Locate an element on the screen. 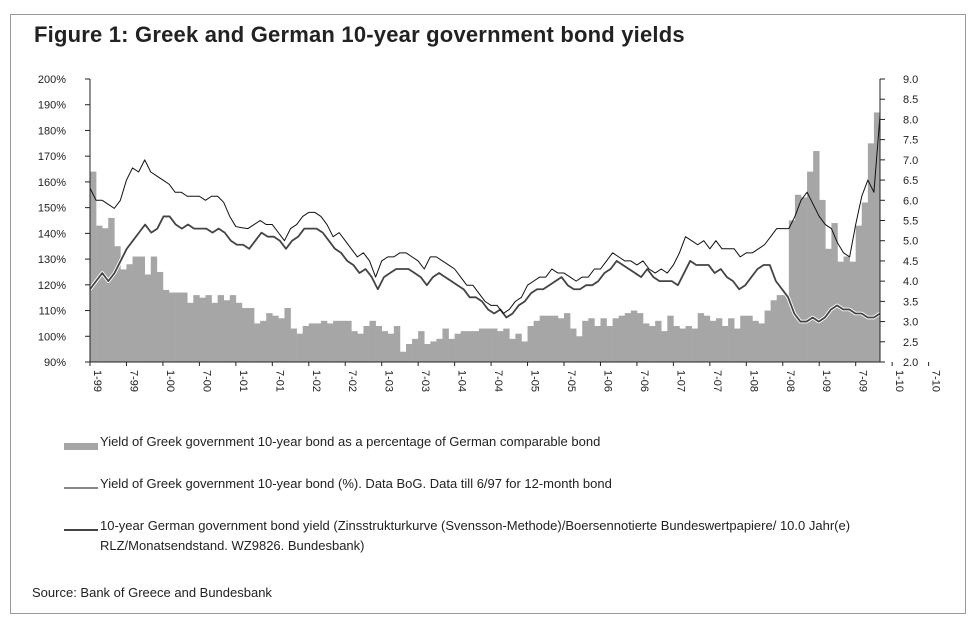 The height and width of the screenshot is (624, 978). x-tick-label: 1-01 is located at coordinates (243, 381).